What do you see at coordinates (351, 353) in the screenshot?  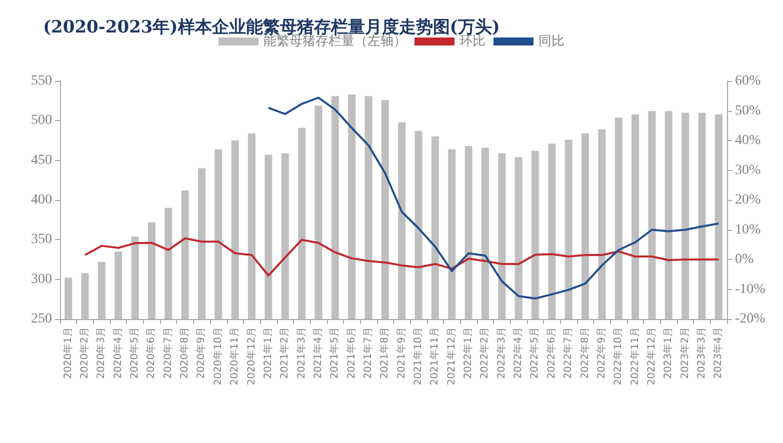 I see `x-tick-label: 2021年6月` at bounding box center [351, 353].